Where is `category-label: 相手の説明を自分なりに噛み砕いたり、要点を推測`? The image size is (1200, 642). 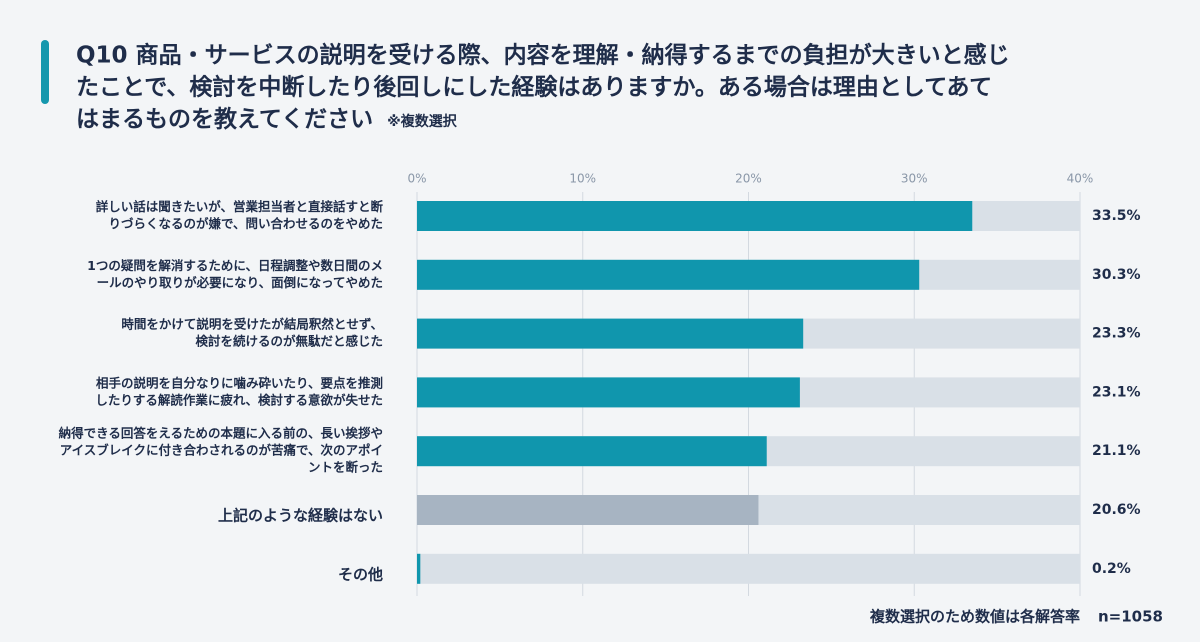
category-label: 相手の説明を自分なりに噛み砕いたり、要点を推測 is located at coordinates (239, 382).